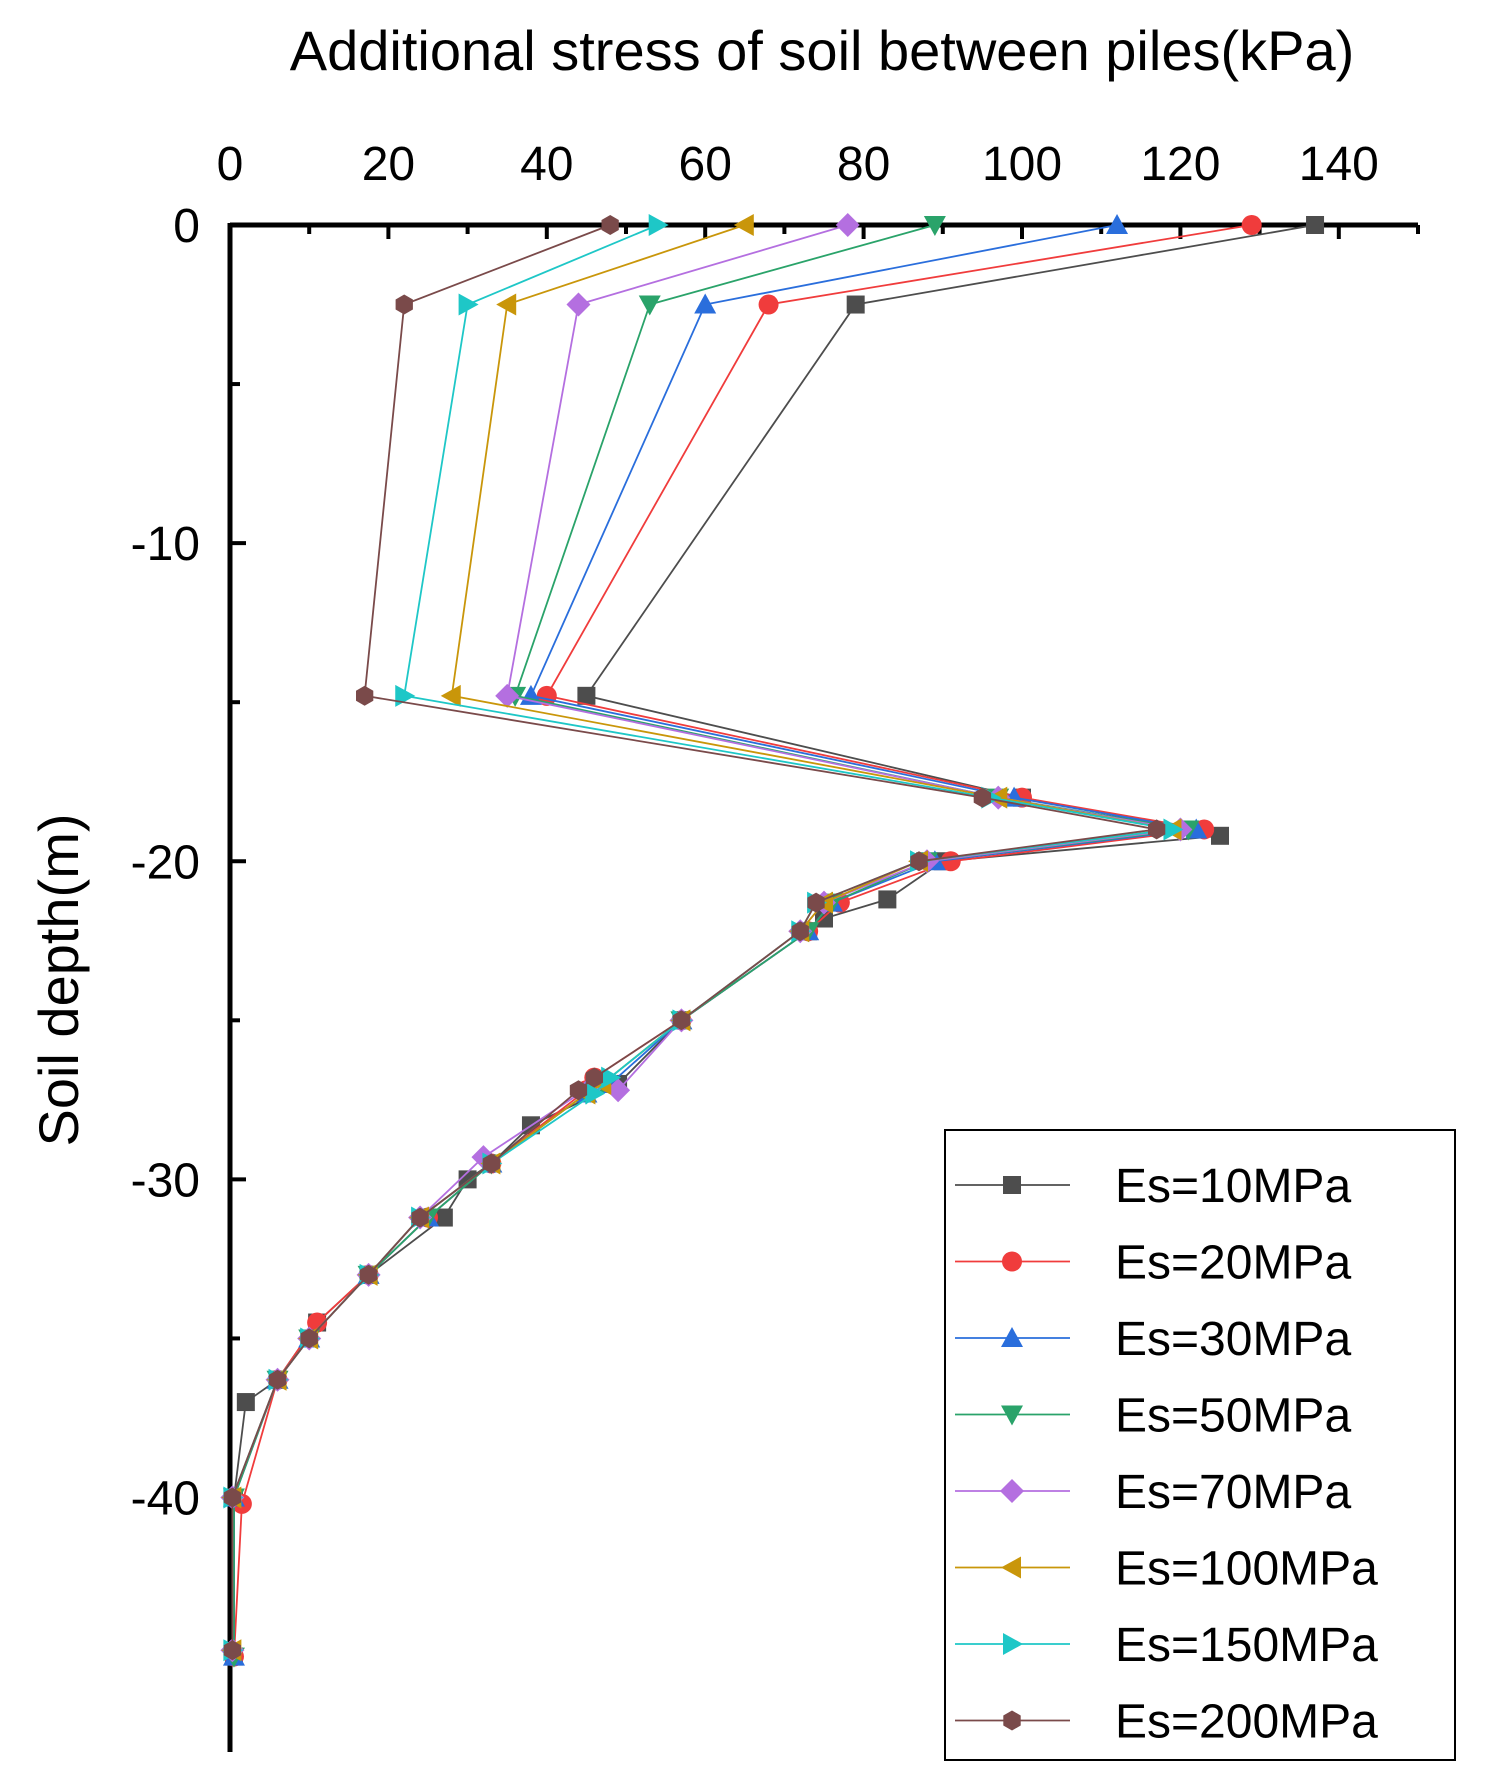 This screenshot has width=1512, height=1778. I want to click on legend-label: Es=70MPa, so click(1233, 1492).